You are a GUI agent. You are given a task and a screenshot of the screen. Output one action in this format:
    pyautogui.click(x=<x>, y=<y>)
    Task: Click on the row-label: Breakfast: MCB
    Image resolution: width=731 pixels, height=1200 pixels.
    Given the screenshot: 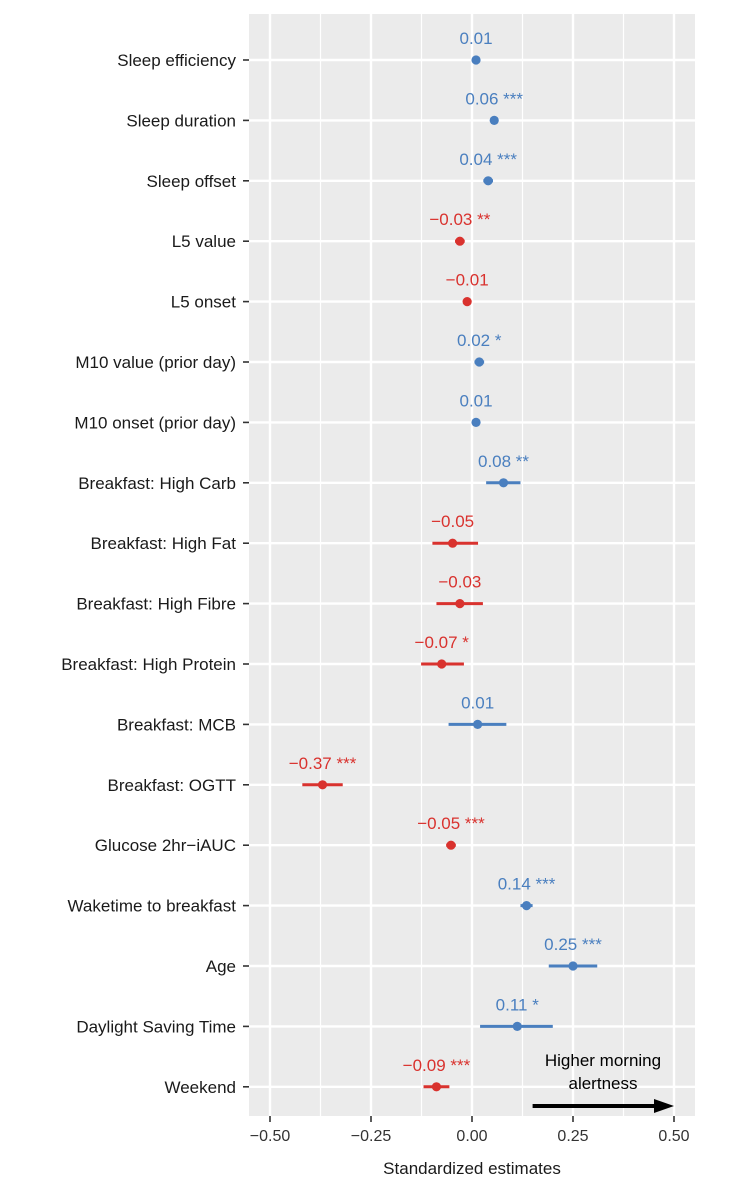 What is the action you would take?
    pyautogui.click(x=176, y=724)
    